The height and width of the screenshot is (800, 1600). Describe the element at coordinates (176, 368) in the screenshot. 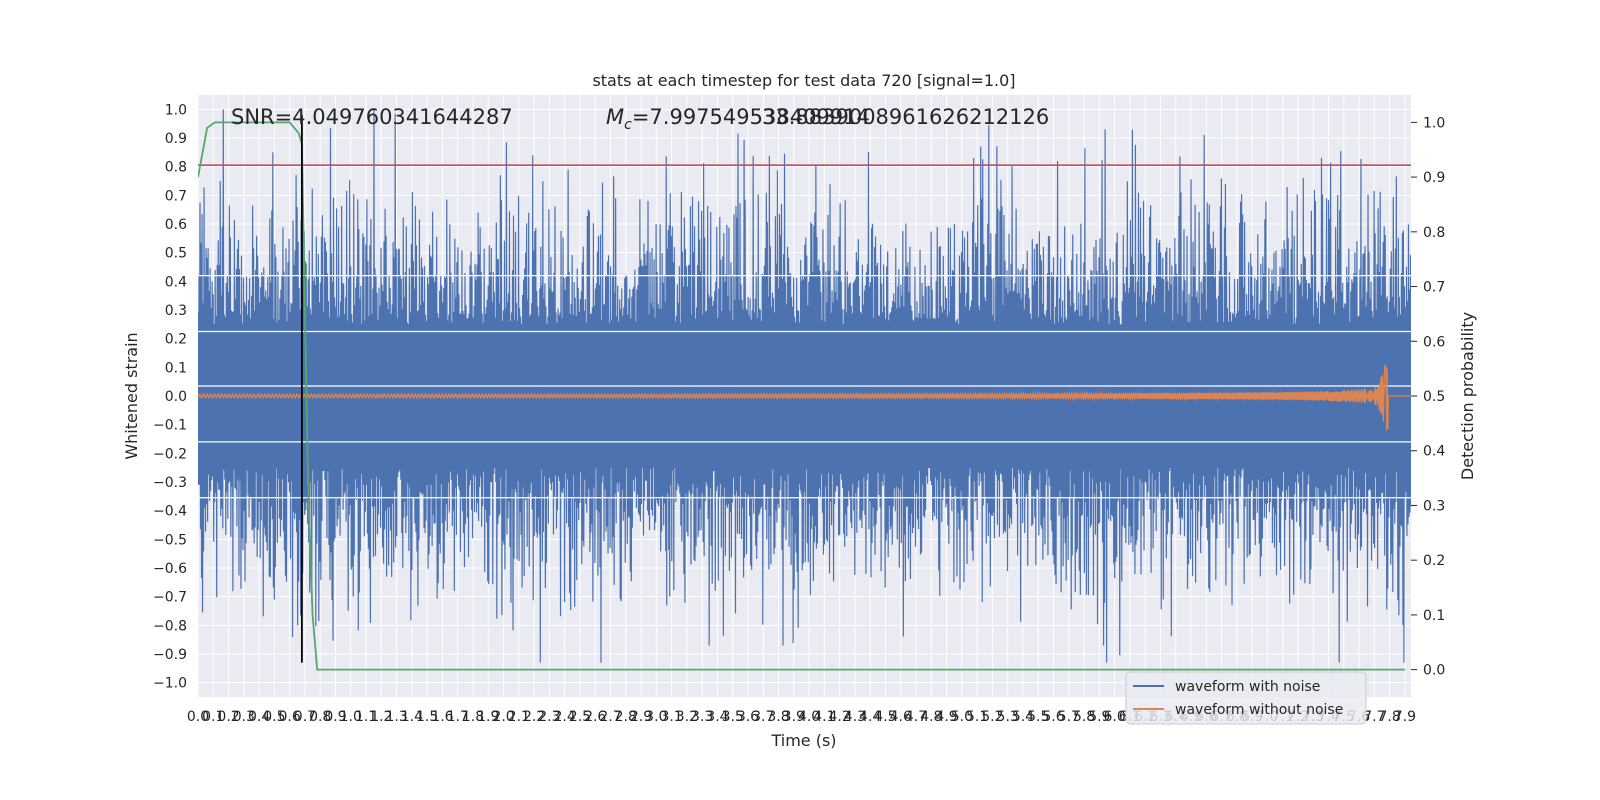

I see `y-tick-label: 0.1` at that location.